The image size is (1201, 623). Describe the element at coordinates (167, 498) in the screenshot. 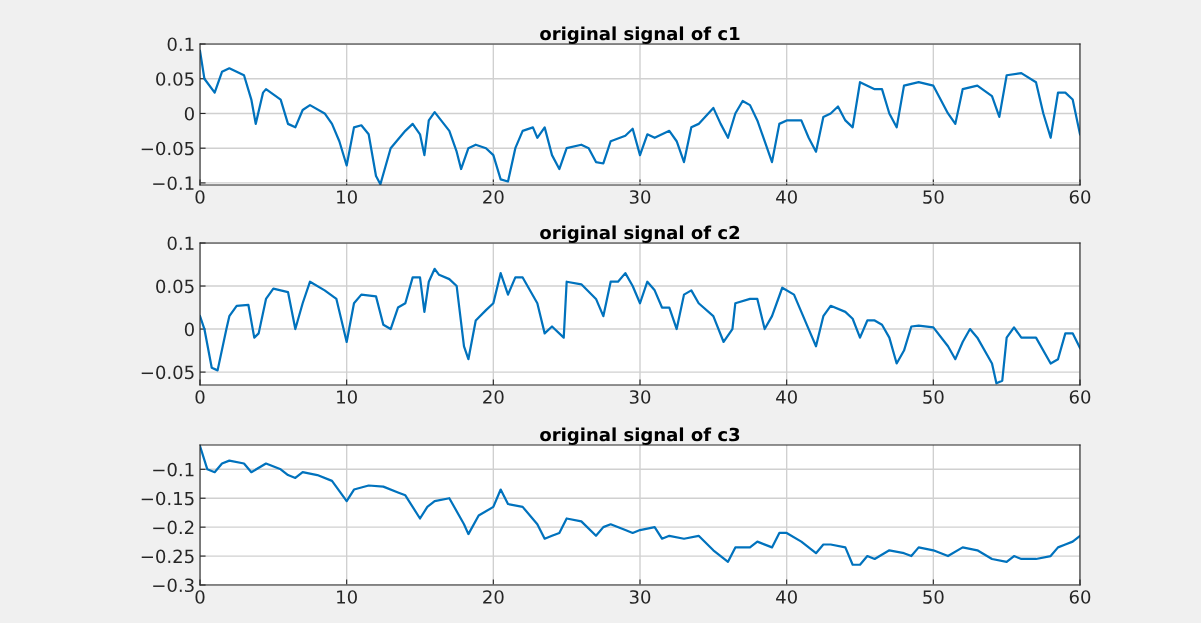

I see `y-tick-label: −0.15` at that location.